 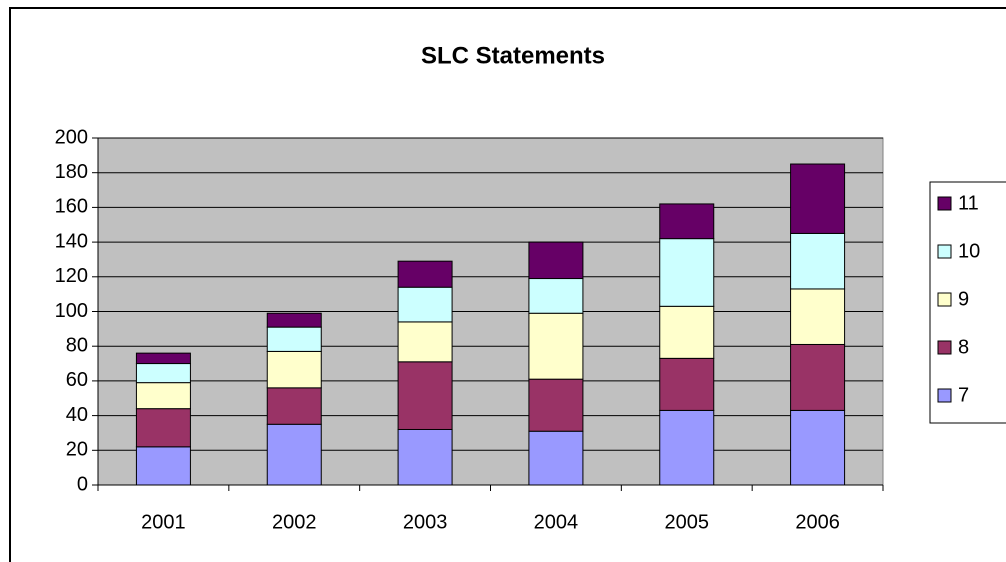 What do you see at coordinates (77, 345) in the screenshot?
I see `y-tick-label: 80` at bounding box center [77, 345].